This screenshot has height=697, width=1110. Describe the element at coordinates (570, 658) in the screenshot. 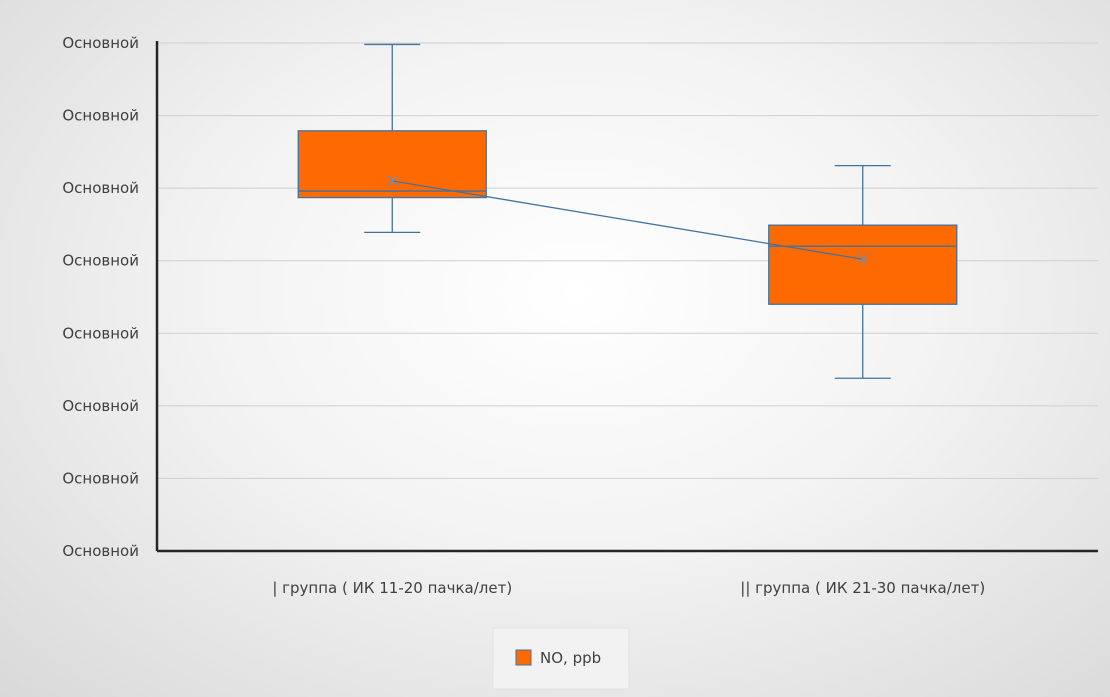

I see `legend-label: NO, ppb` at that location.